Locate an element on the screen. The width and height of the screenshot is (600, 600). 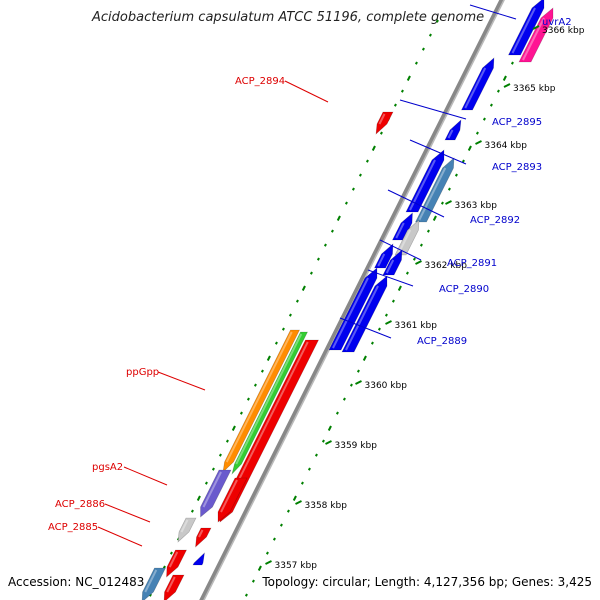
gene-label-acp_2886: ACP_2886 is located at coordinates (80, 504).